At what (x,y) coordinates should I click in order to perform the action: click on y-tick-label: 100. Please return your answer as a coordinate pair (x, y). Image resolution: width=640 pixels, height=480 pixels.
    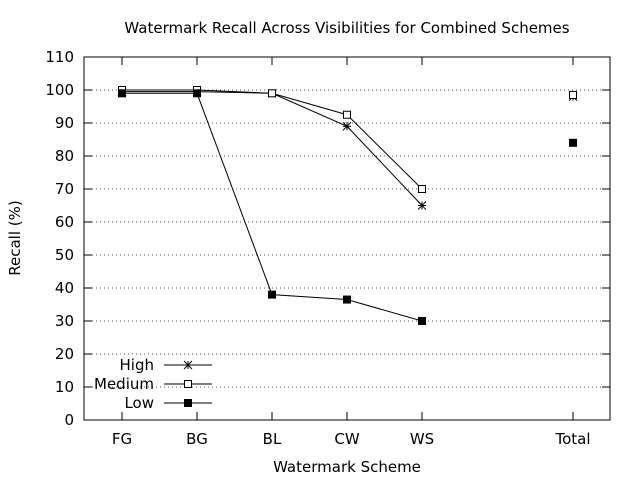
    Looking at the image, I should click on (59, 90).